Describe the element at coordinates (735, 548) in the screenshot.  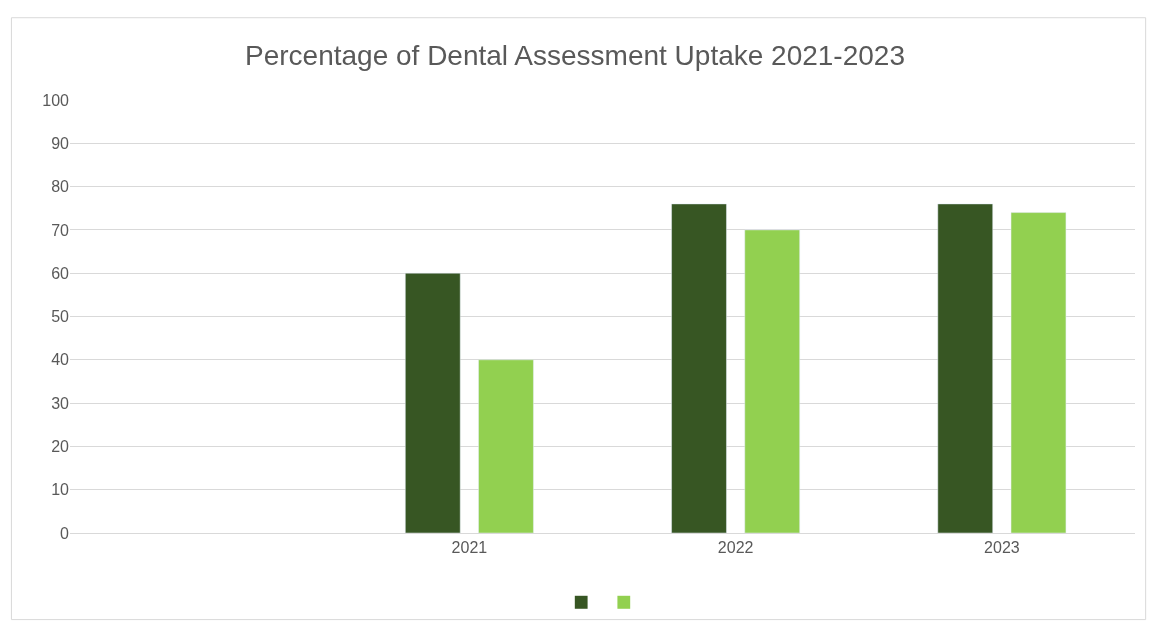
I see `x-tick-label: 2022` at that location.